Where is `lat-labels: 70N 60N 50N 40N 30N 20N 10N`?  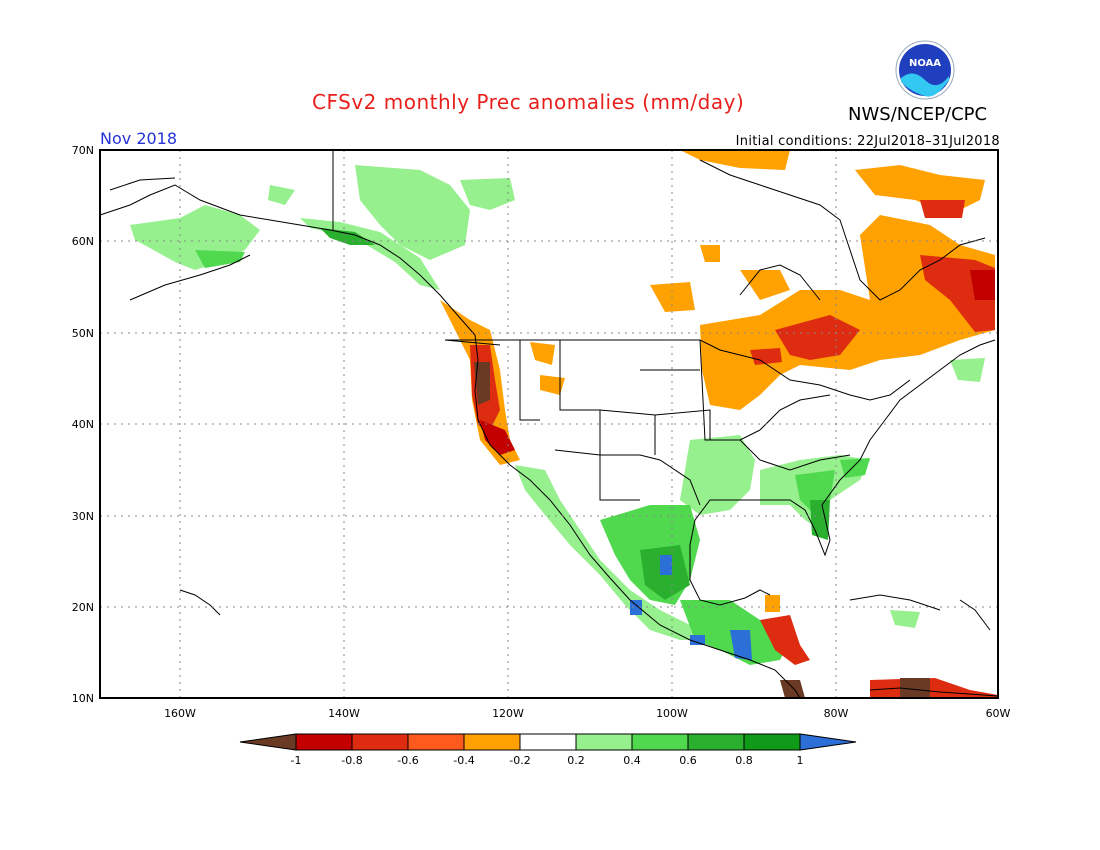 lat-labels: 70N 60N 50N 40N 30N 20N 10N is located at coordinates (83, 424).